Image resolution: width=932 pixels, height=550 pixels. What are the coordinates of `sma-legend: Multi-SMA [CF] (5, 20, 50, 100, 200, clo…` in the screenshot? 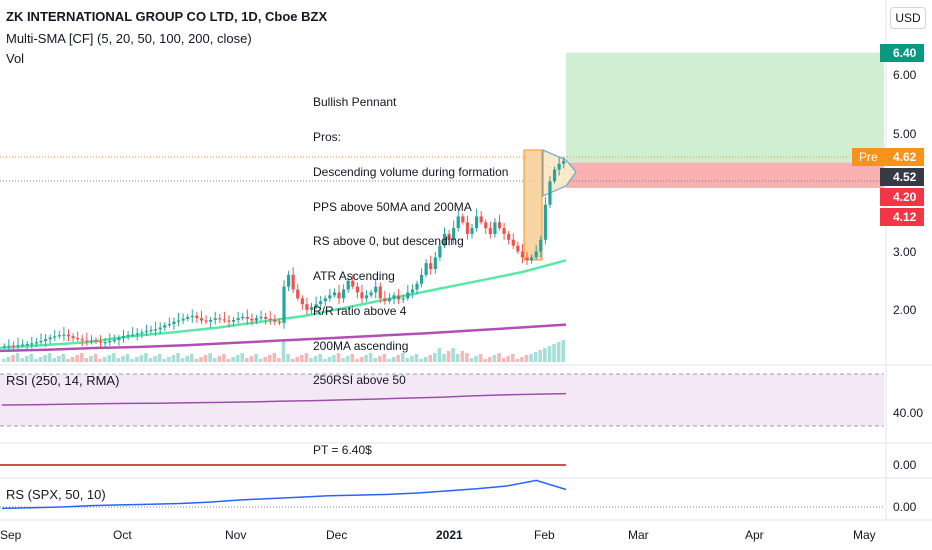 It's located at (129, 38).